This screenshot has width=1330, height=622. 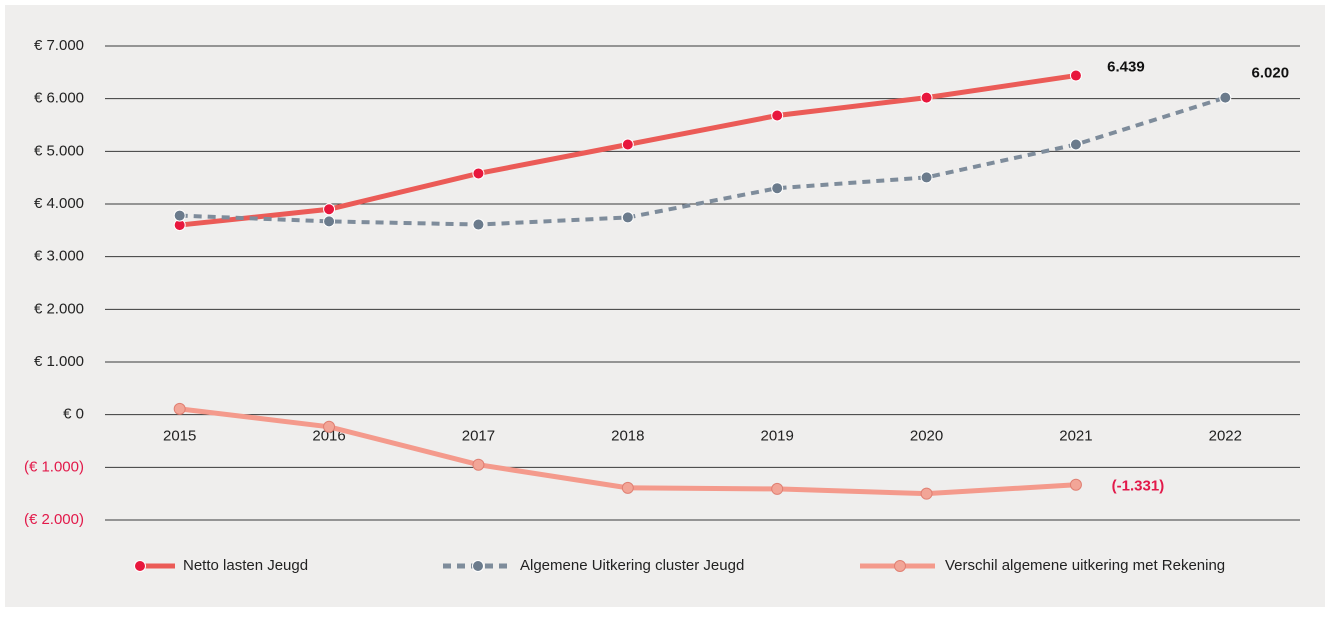 I want to click on y-tick-label: € 3.000, so click(x=59, y=256).